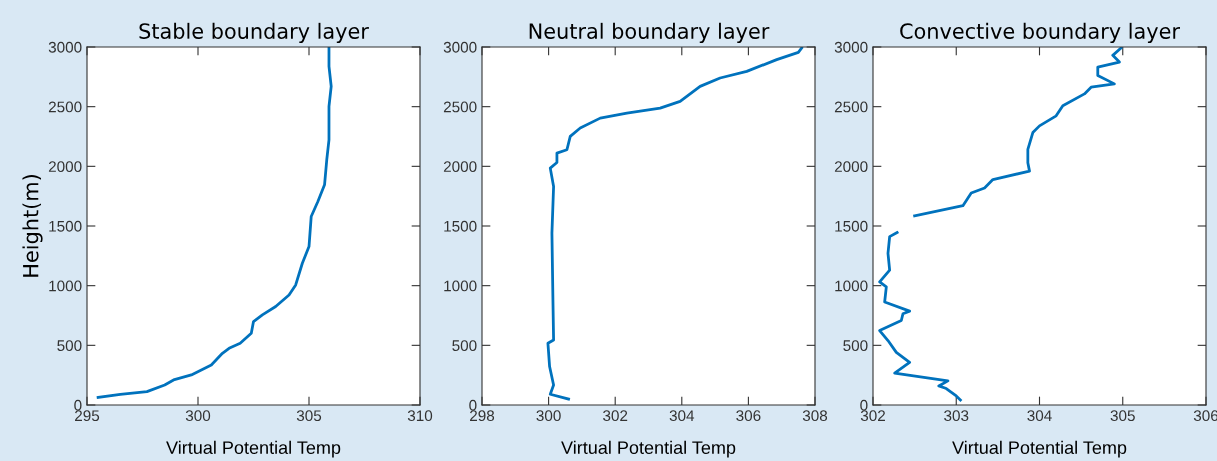  Describe the element at coordinates (87, 416) in the screenshot. I see `x-tick-label: 295` at that location.